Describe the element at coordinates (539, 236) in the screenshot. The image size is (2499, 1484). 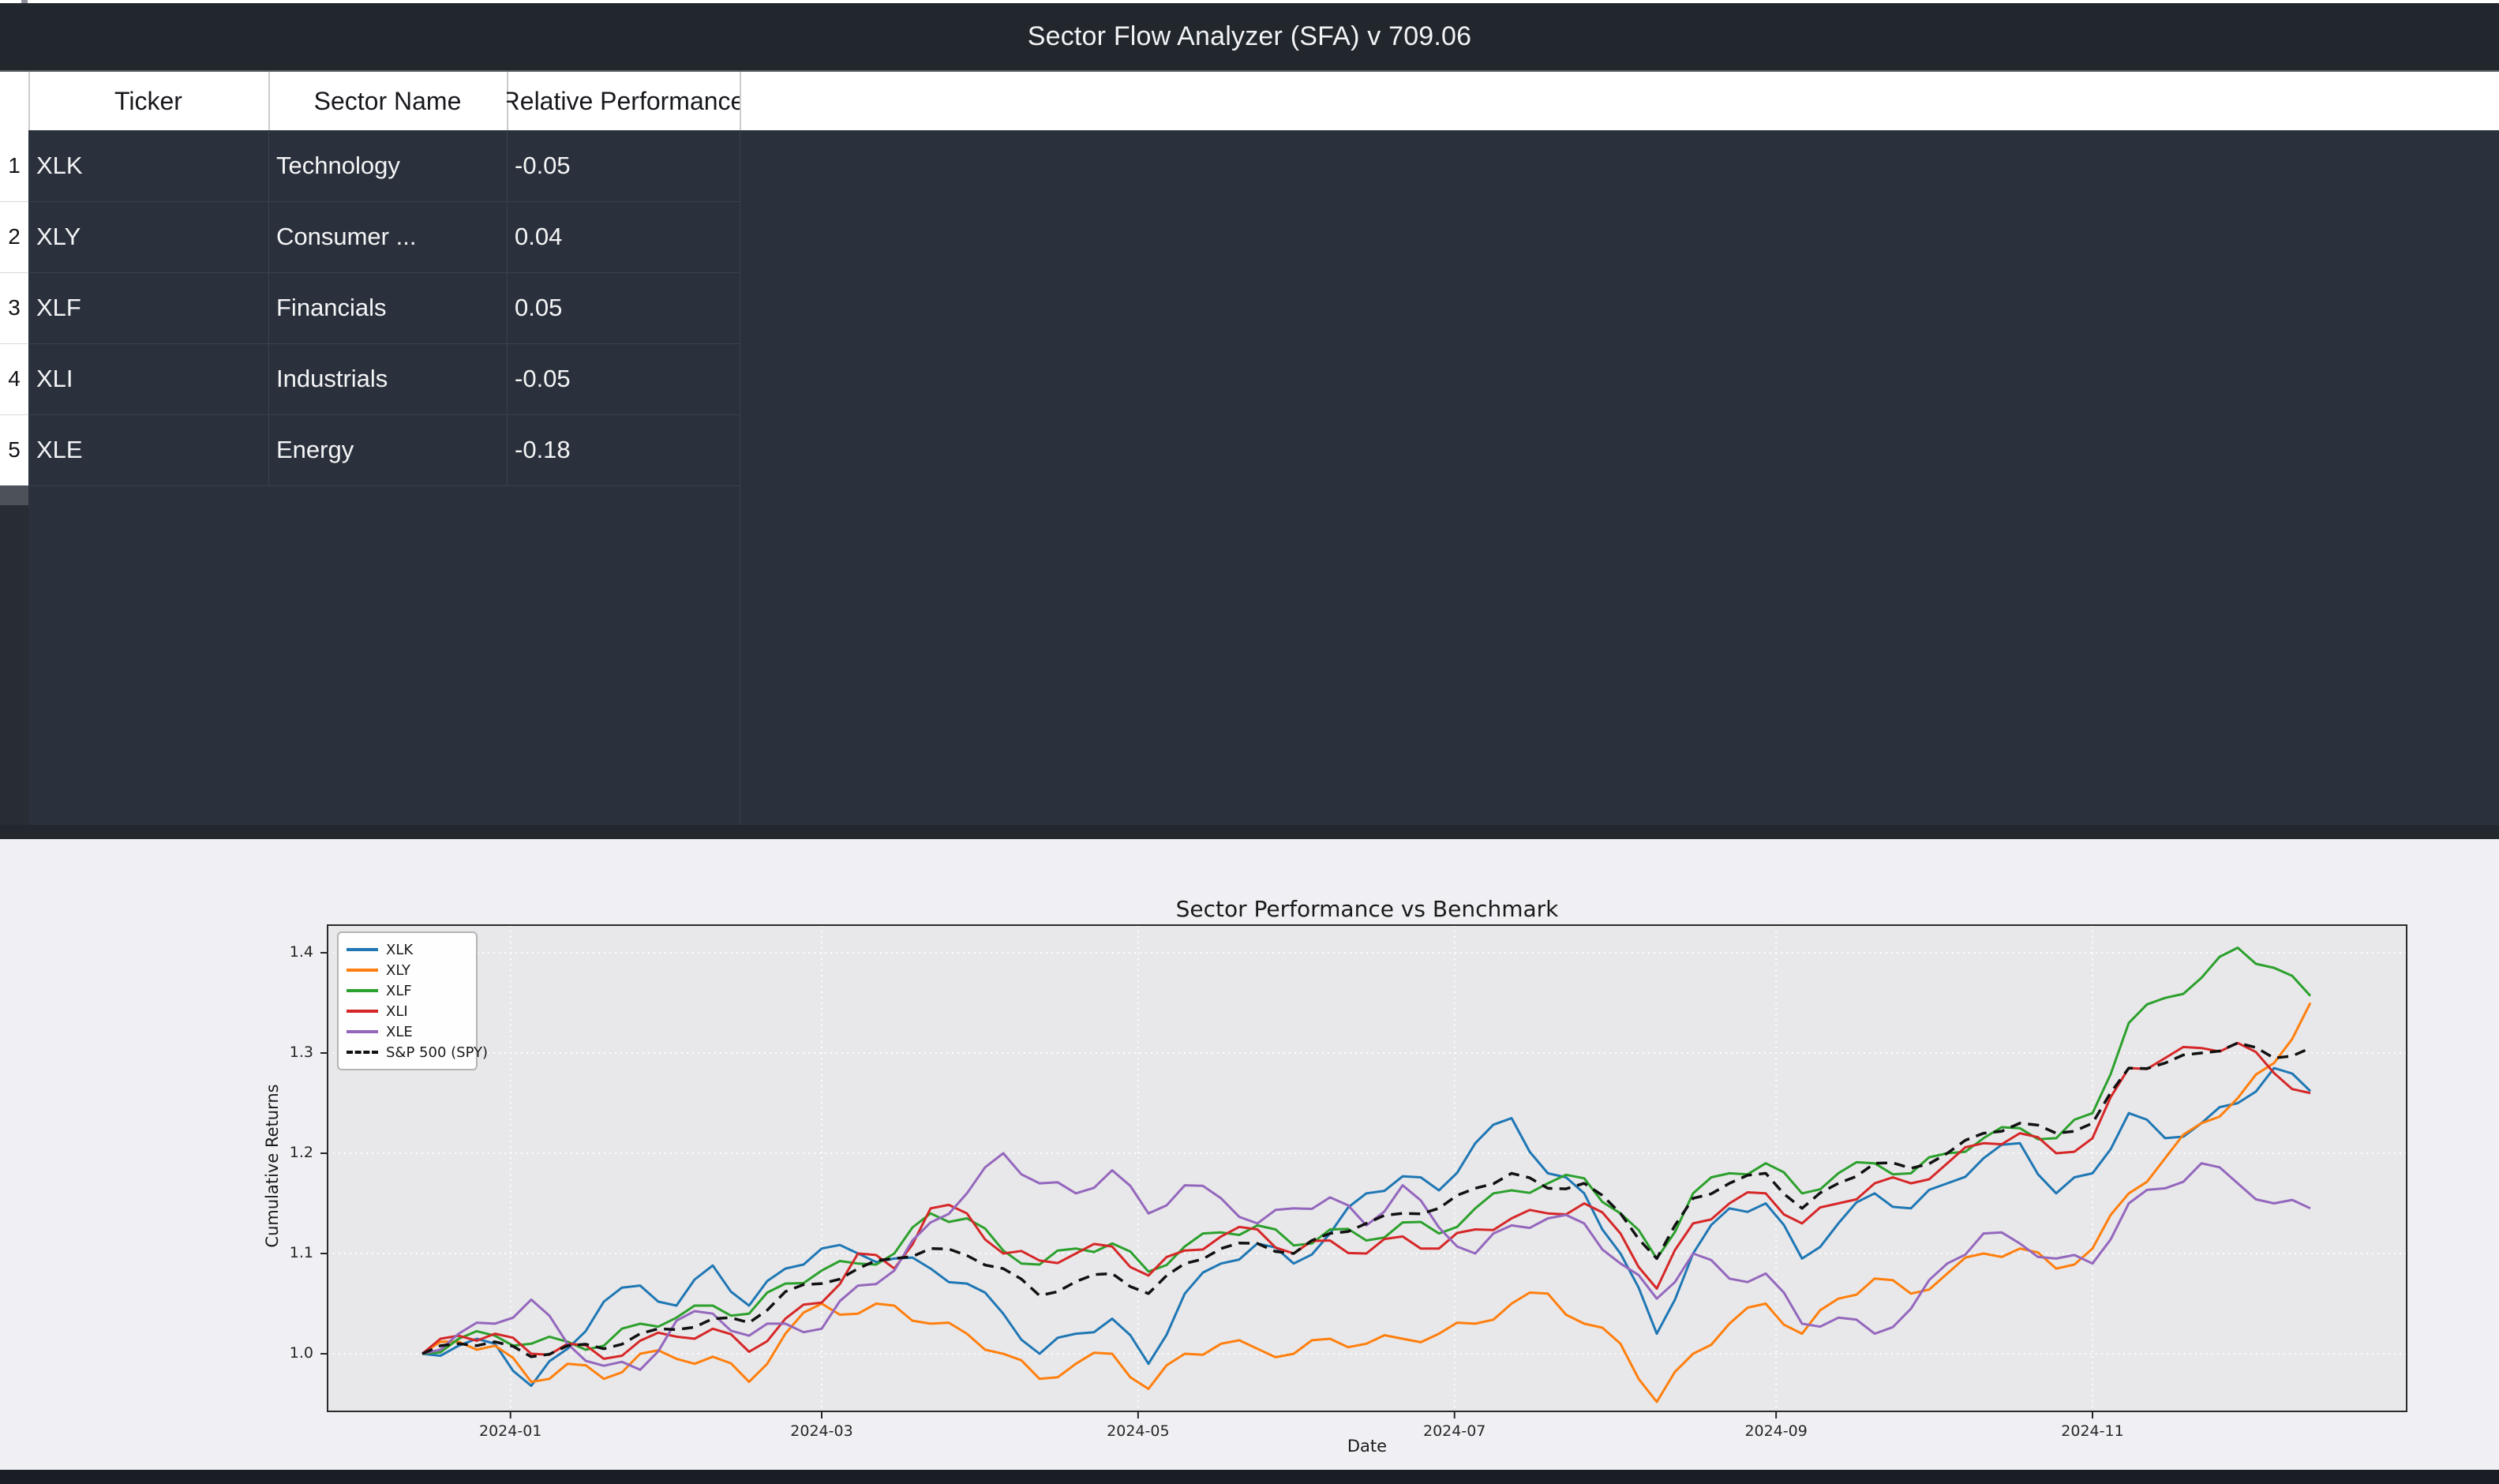
I see `cell-relative-performance: 0.04` at that location.